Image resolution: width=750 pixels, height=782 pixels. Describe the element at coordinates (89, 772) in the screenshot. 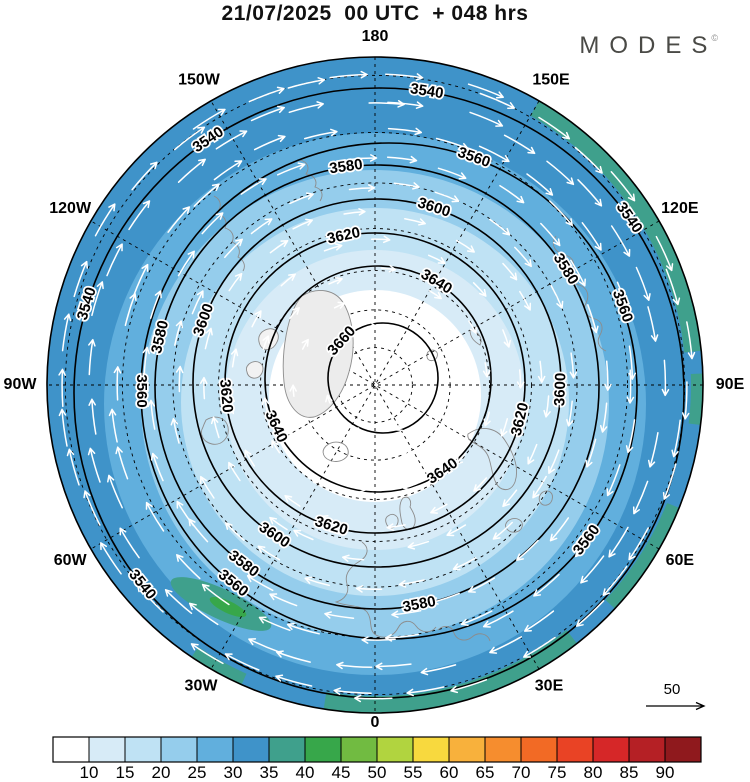

I see `colorbar-tick-label: 10` at that location.